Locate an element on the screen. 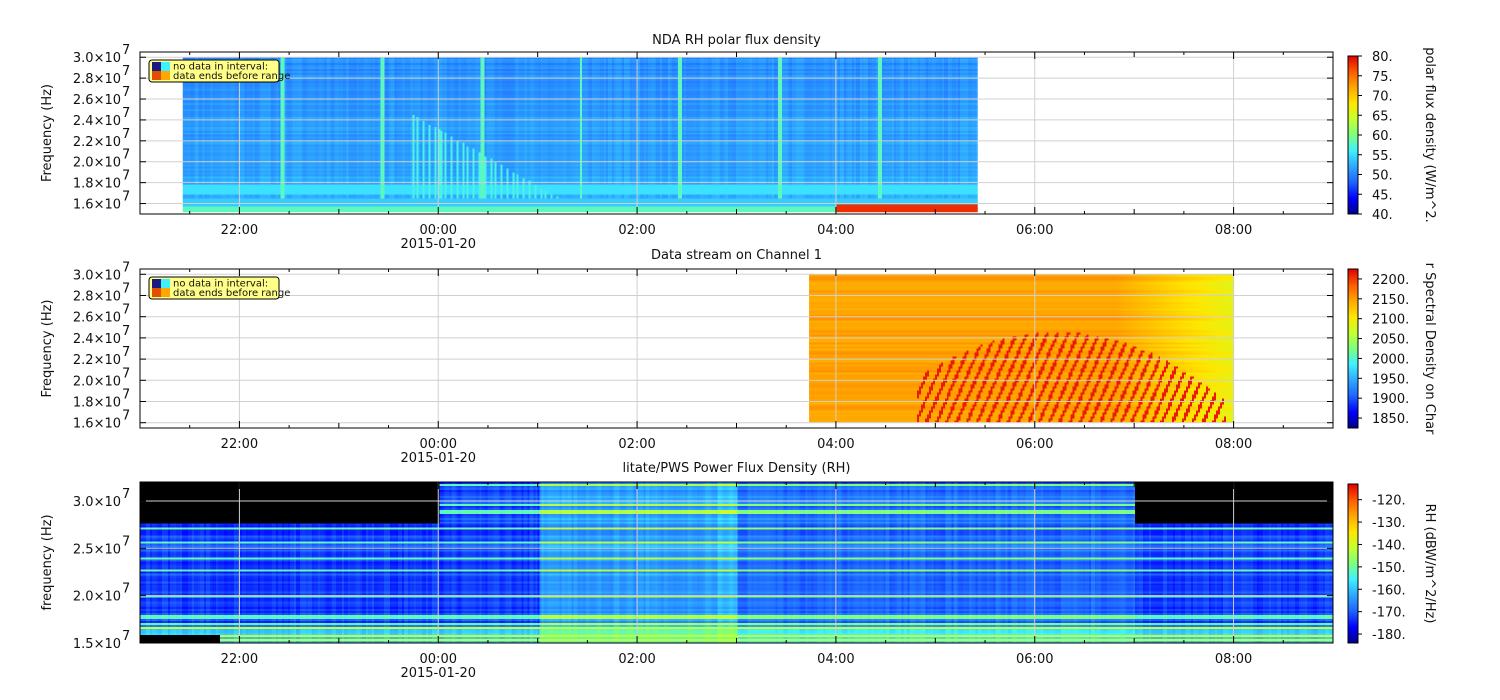  colorbar-tick-label: 1850. is located at coordinates (1390, 419).